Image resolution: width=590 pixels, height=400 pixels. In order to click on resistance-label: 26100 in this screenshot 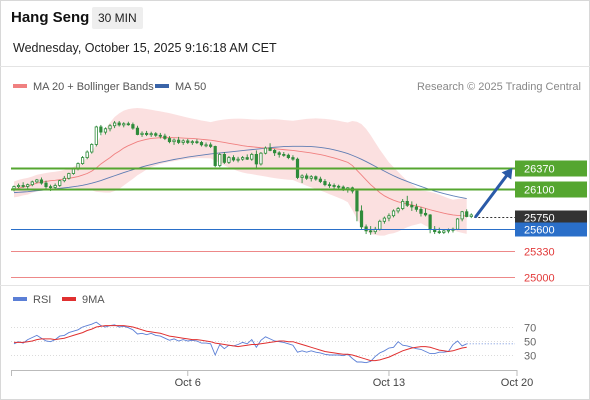, I will do `click(539, 191)`.